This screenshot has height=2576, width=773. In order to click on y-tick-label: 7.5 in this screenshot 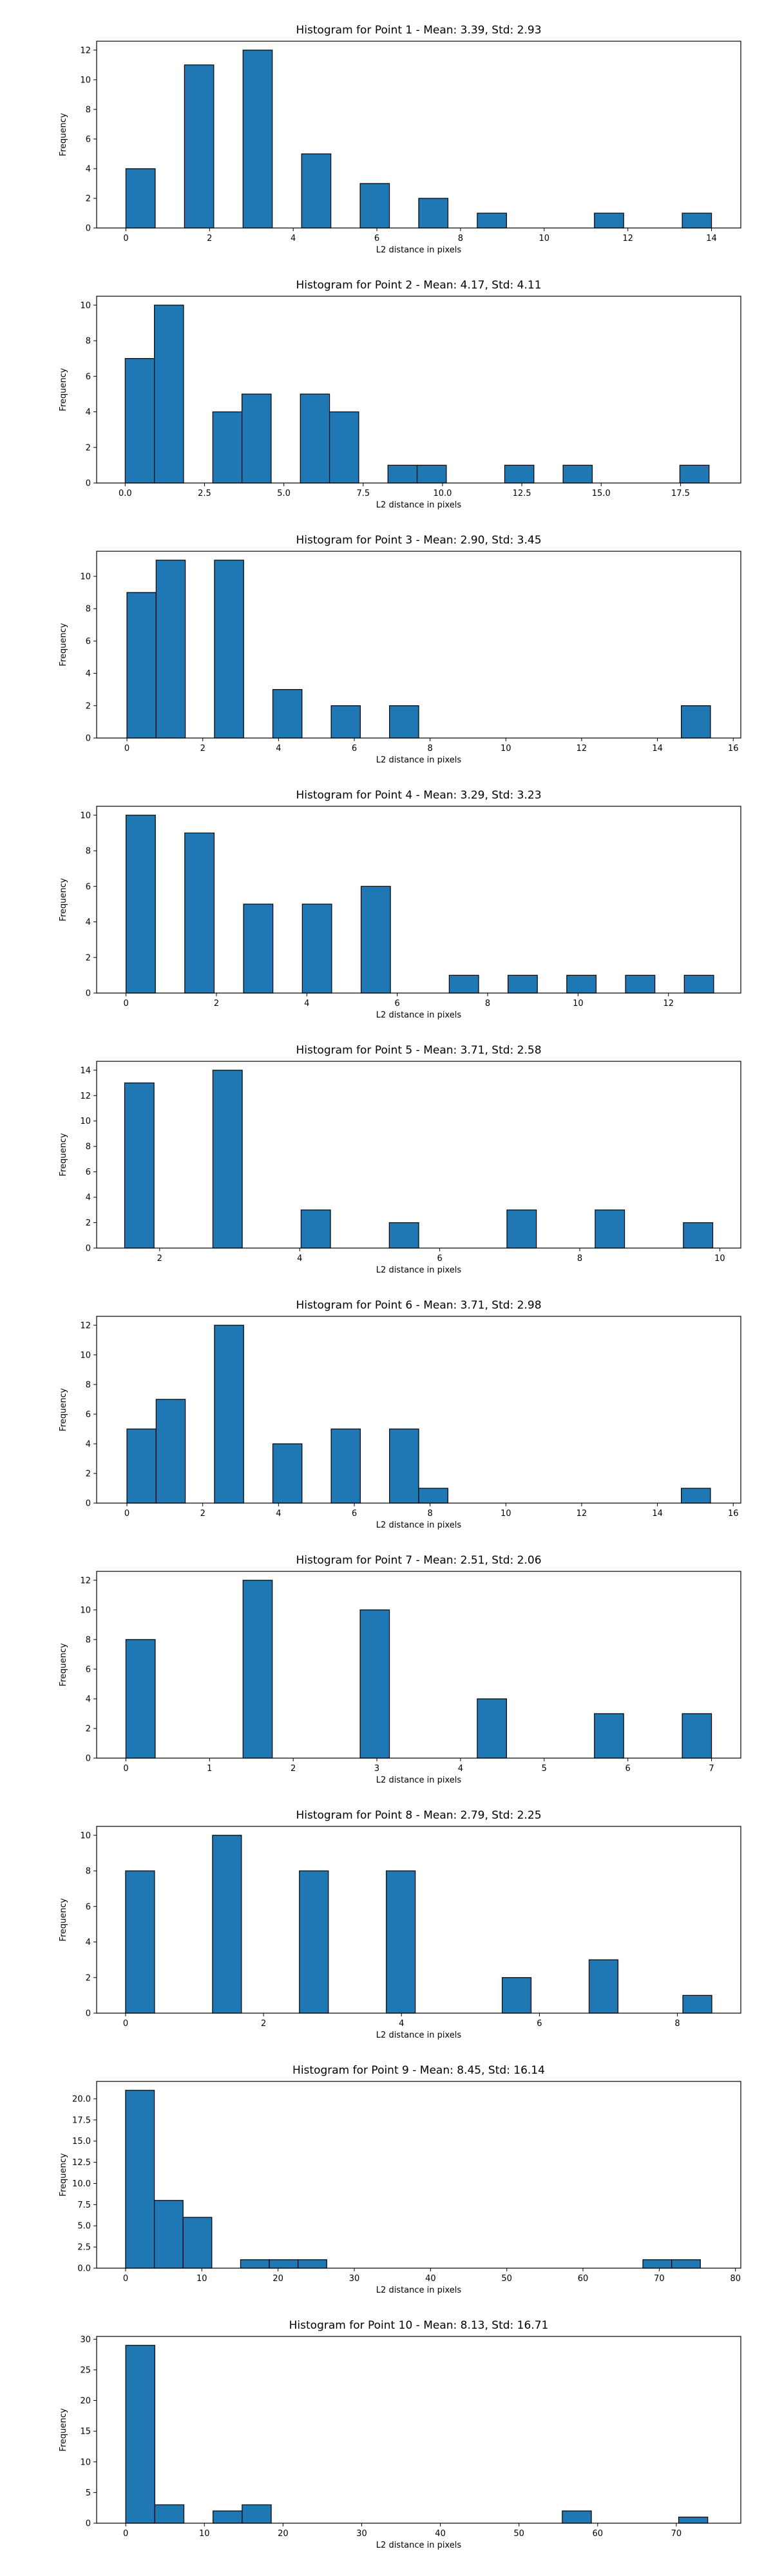, I will do `click(84, 2205)`.